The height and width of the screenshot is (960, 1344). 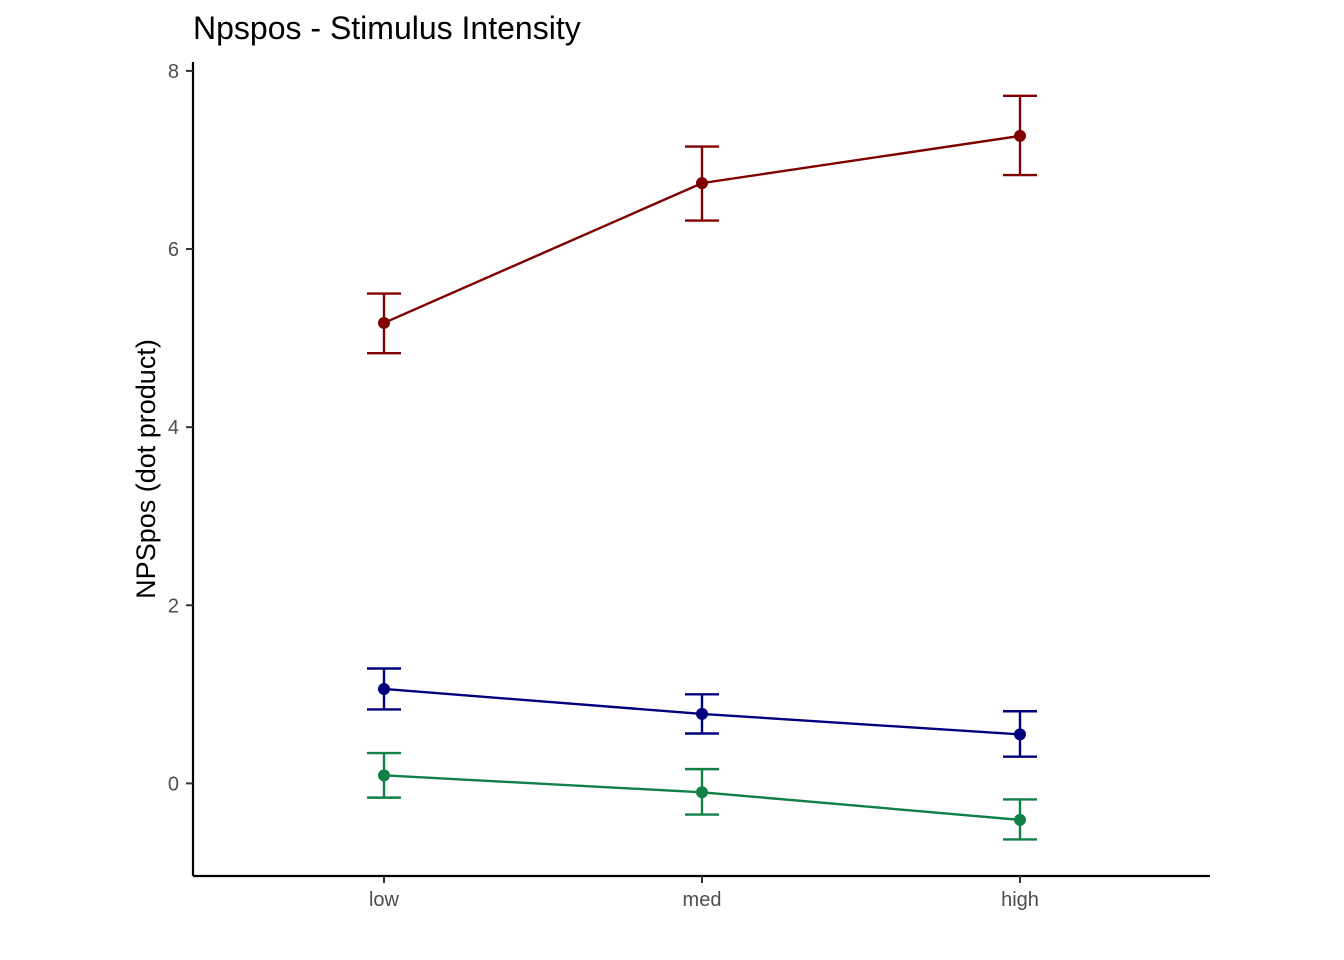 I want to click on y-axis-label: NPSpos (dot product), so click(x=146, y=469).